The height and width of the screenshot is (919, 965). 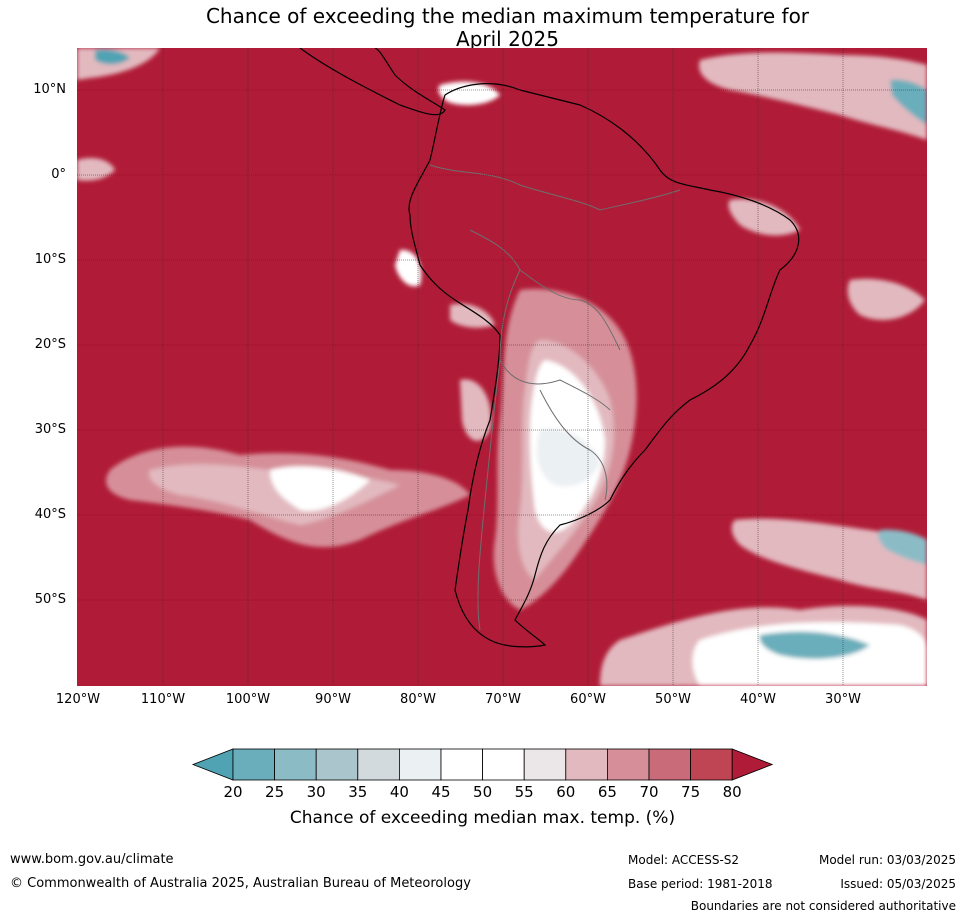 What do you see at coordinates (555, 397) in the screenshot?
I see `country-borders` at bounding box center [555, 397].